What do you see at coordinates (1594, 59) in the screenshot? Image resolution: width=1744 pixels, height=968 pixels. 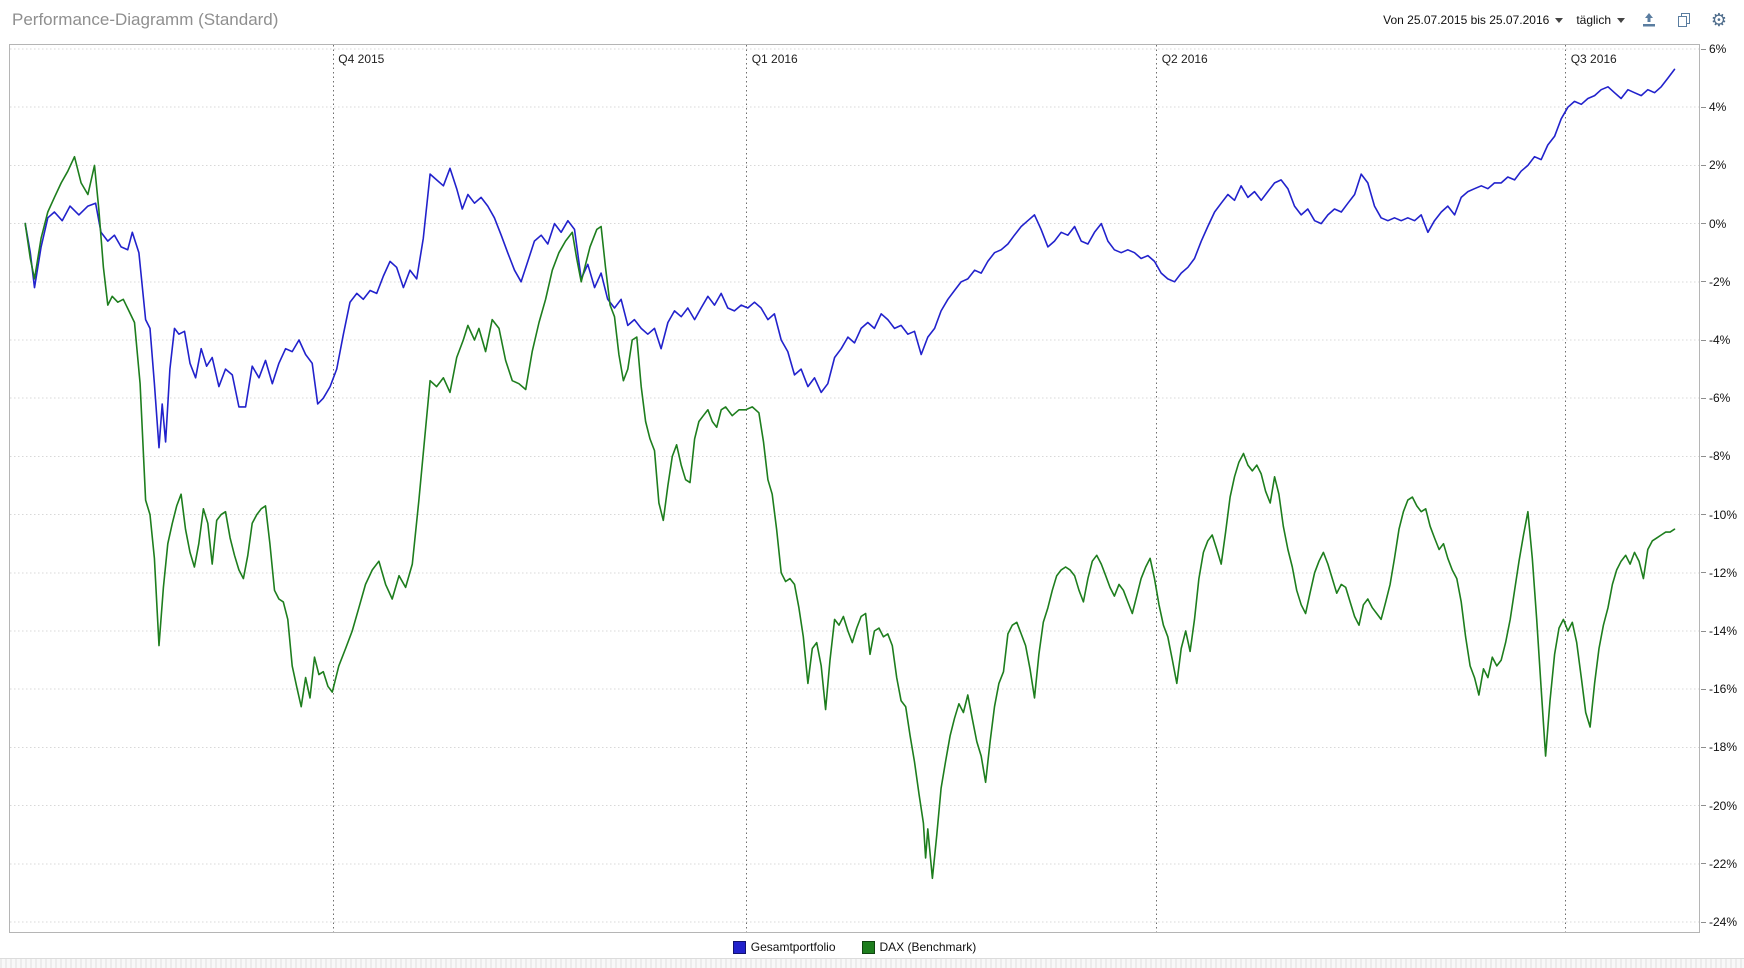 I see `quarter-label: Q3 2016` at bounding box center [1594, 59].